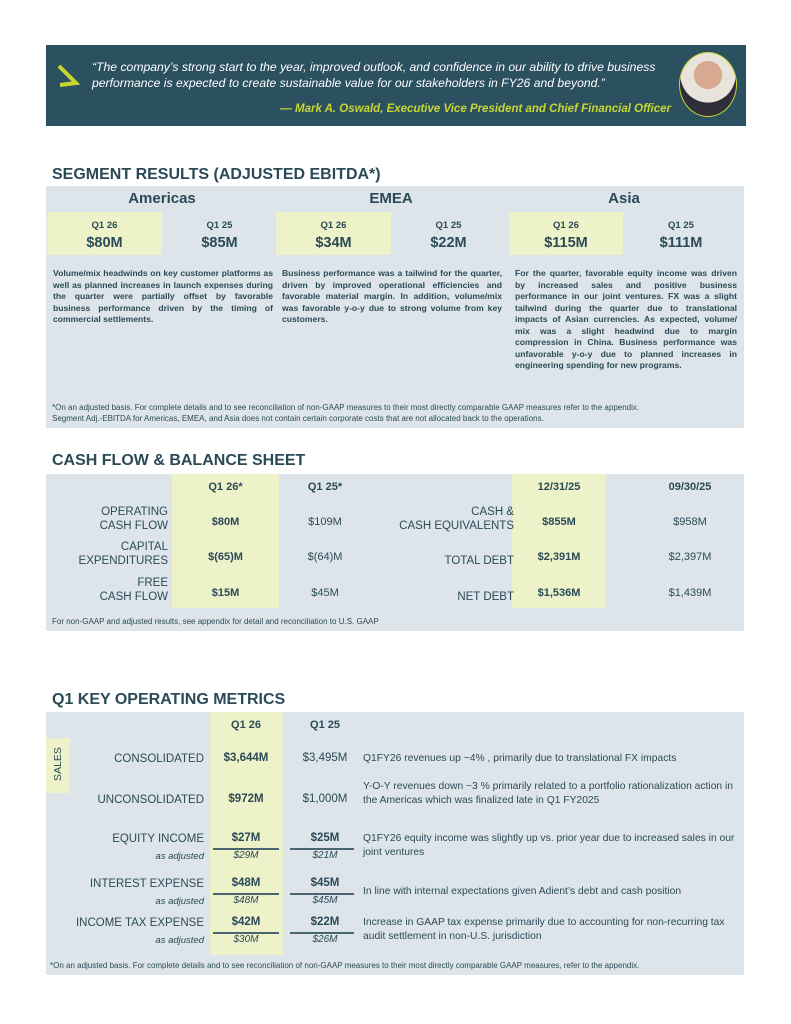 The image size is (791, 1024). What do you see at coordinates (246, 725) in the screenshot?
I see `metrics-header-q1-26: Q1 26` at bounding box center [246, 725].